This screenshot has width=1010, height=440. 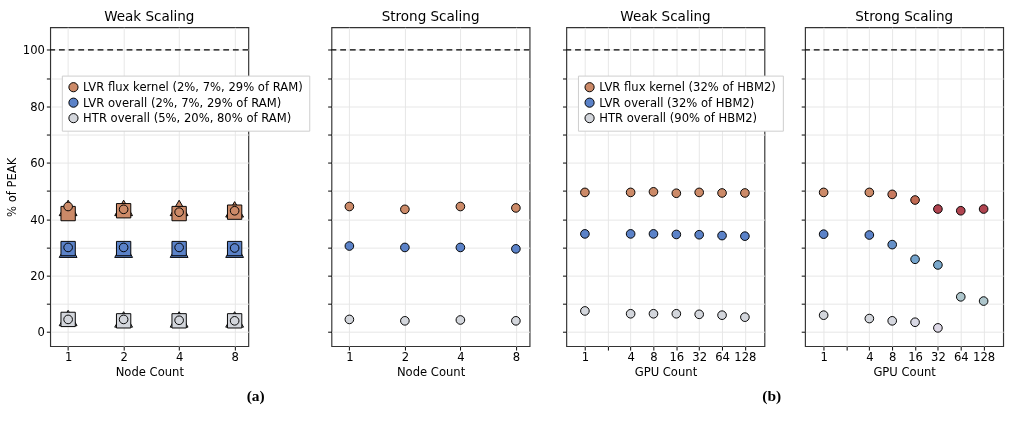 I want to click on y-tick-label: 0, so click(x=41, y=332).